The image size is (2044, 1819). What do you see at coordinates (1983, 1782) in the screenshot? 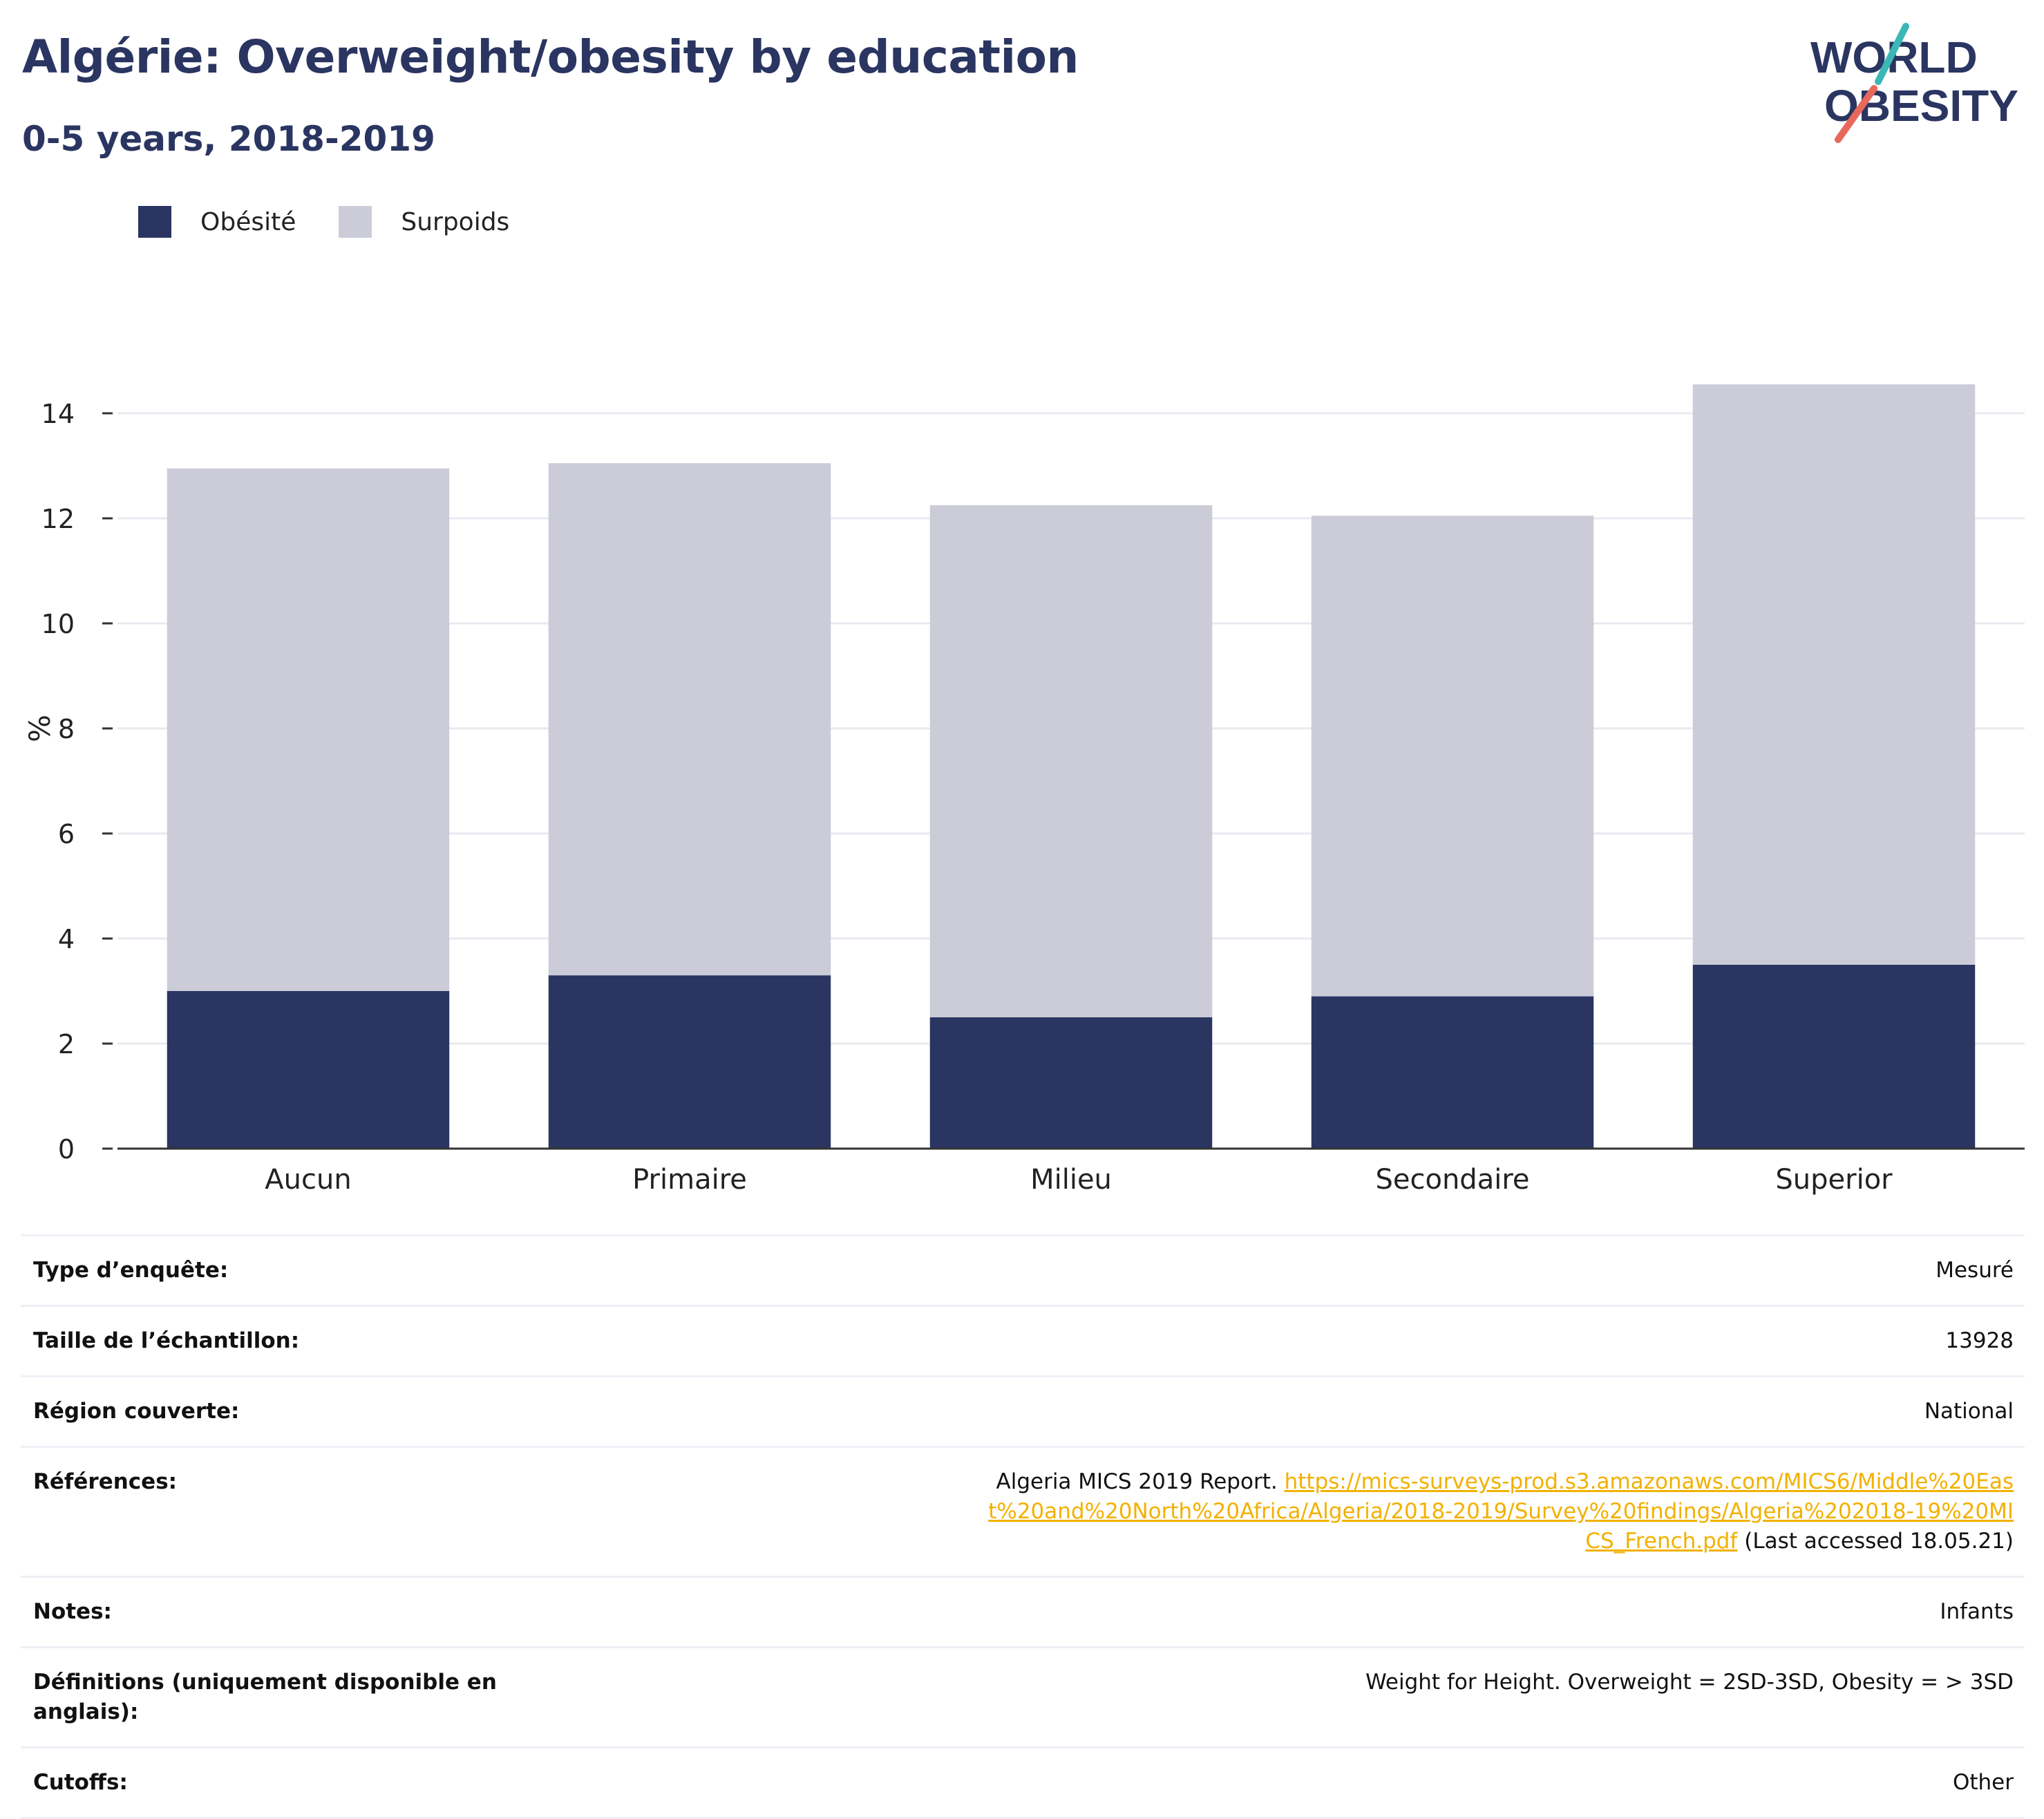
I see `meta-value: Other` at bounding box center [1983, 1782].